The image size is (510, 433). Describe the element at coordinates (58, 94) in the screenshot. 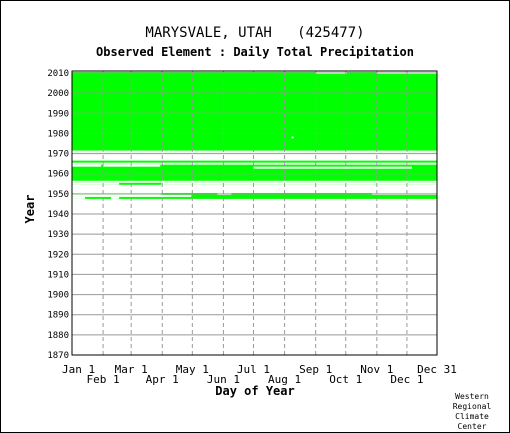

I see `y-tick-label: 2000` at that location.